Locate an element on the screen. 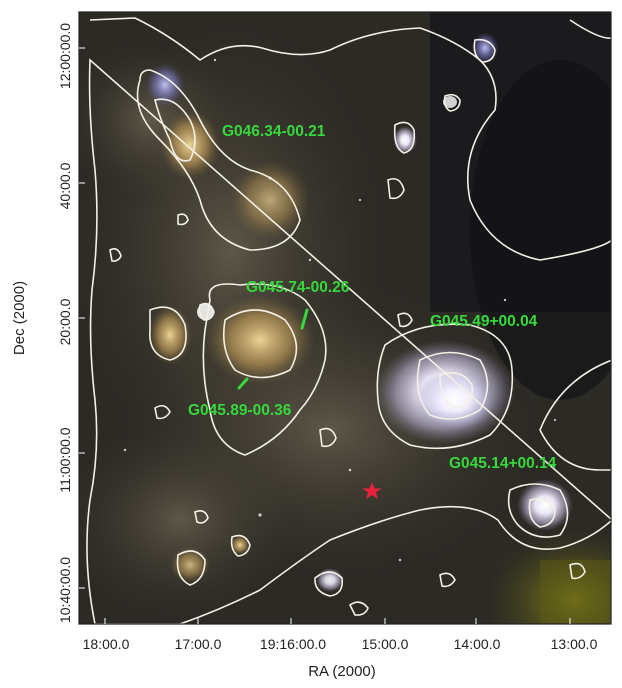 The image size is (622, 688). x-tick-label: 15:00.0 is located at coordinates (385, 644).